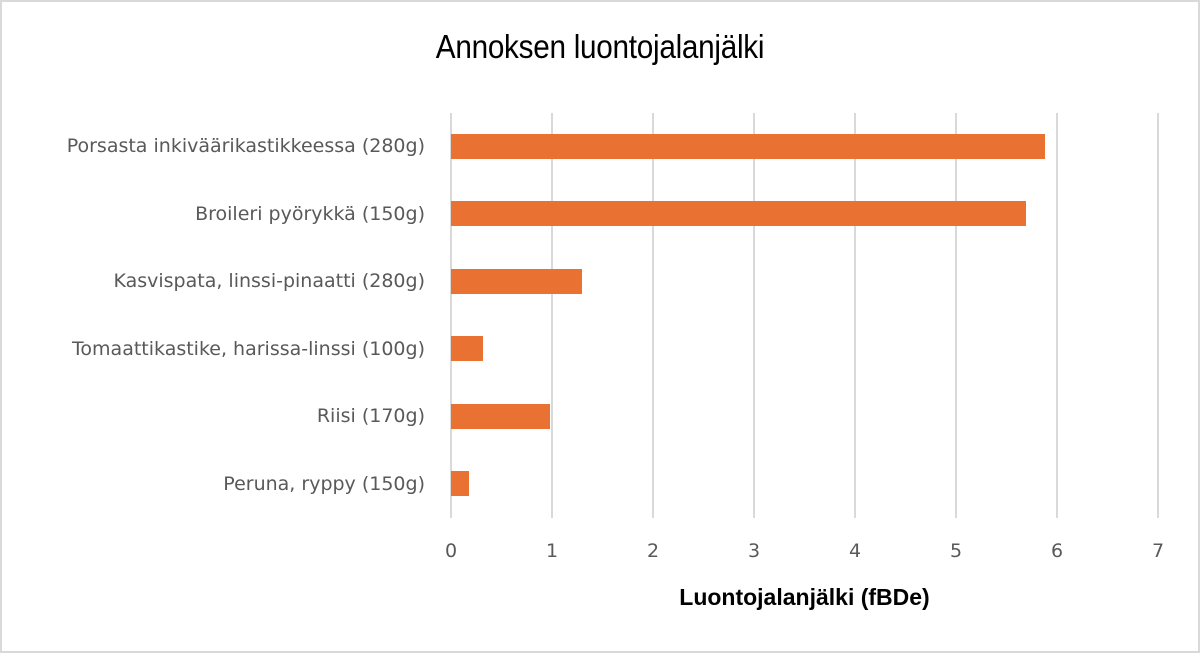 This screenshot has height=653, width=1200. Describe the element at coordinates (552, 551) in the screenshot. I see `x-tick-label: 1` at that location.